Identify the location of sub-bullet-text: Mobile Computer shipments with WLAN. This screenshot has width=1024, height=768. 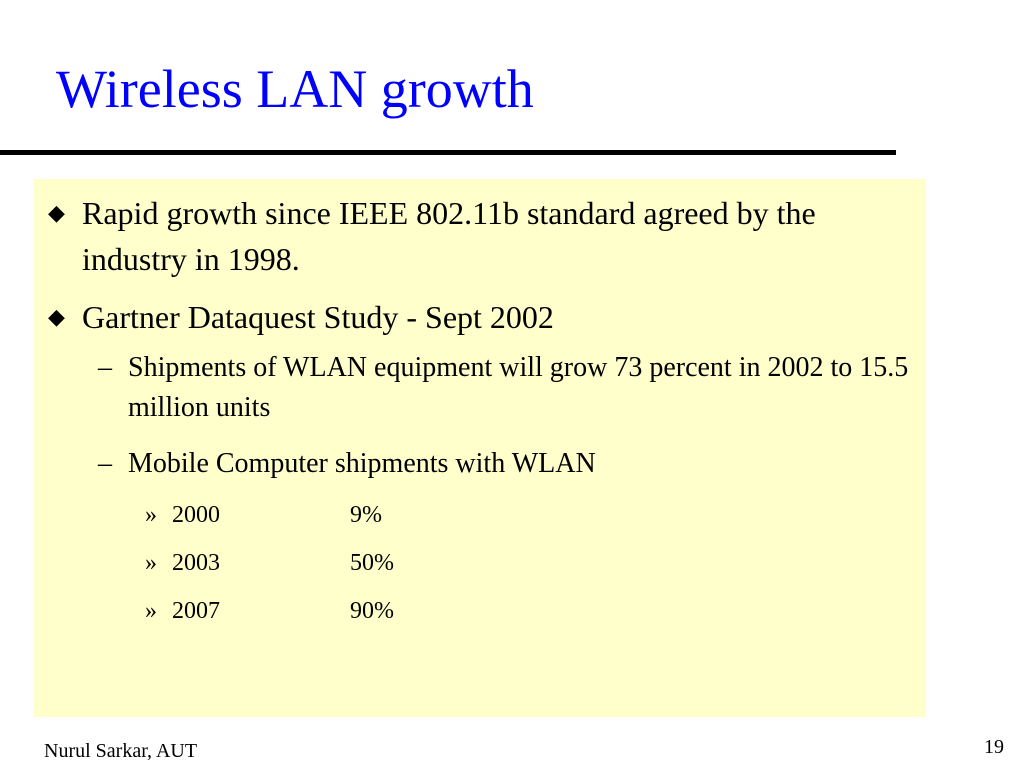
(362, 463).